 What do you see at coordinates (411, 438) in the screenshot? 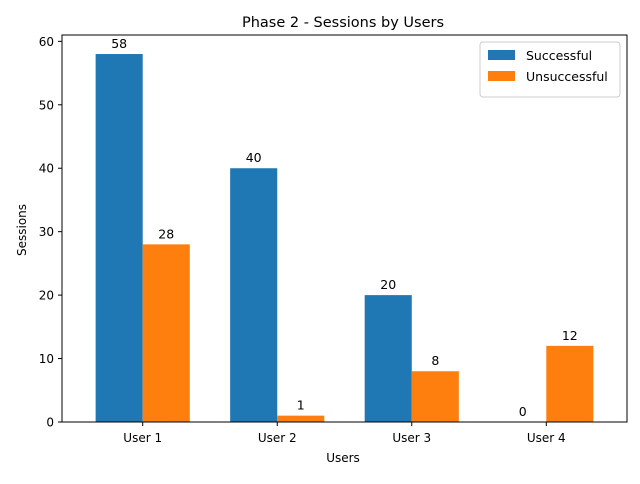
I see `x-tick-label: User 3` at bounding box center [411, 438].